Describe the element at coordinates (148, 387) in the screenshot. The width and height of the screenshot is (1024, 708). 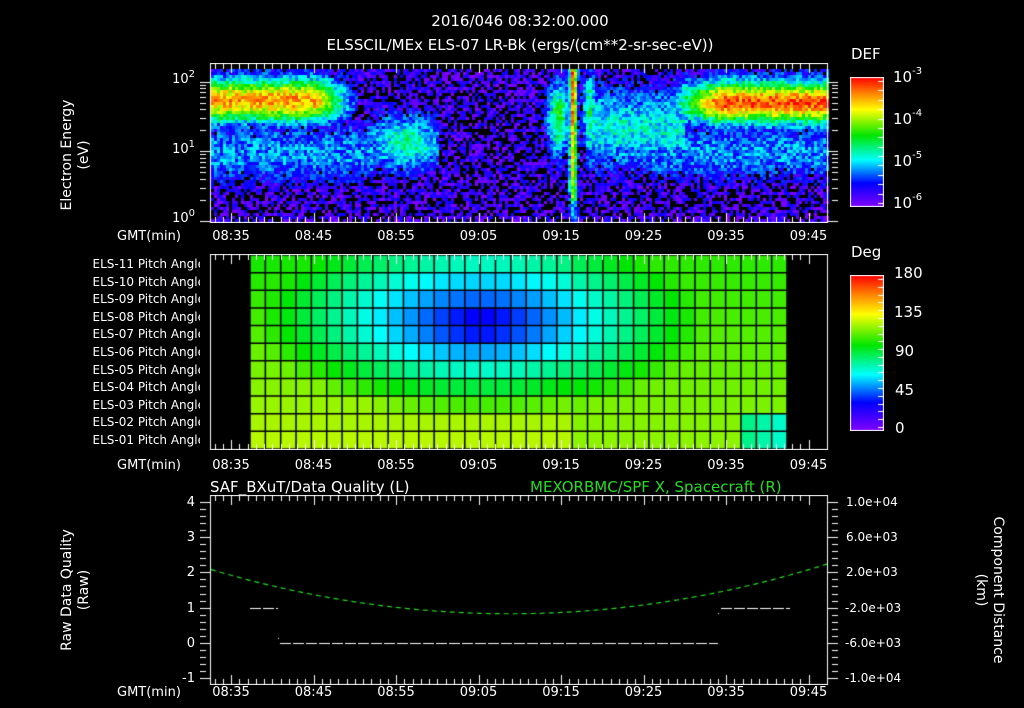
I see `pitch-angle-row-label: ELS-04 Pitch Angle` at that location.